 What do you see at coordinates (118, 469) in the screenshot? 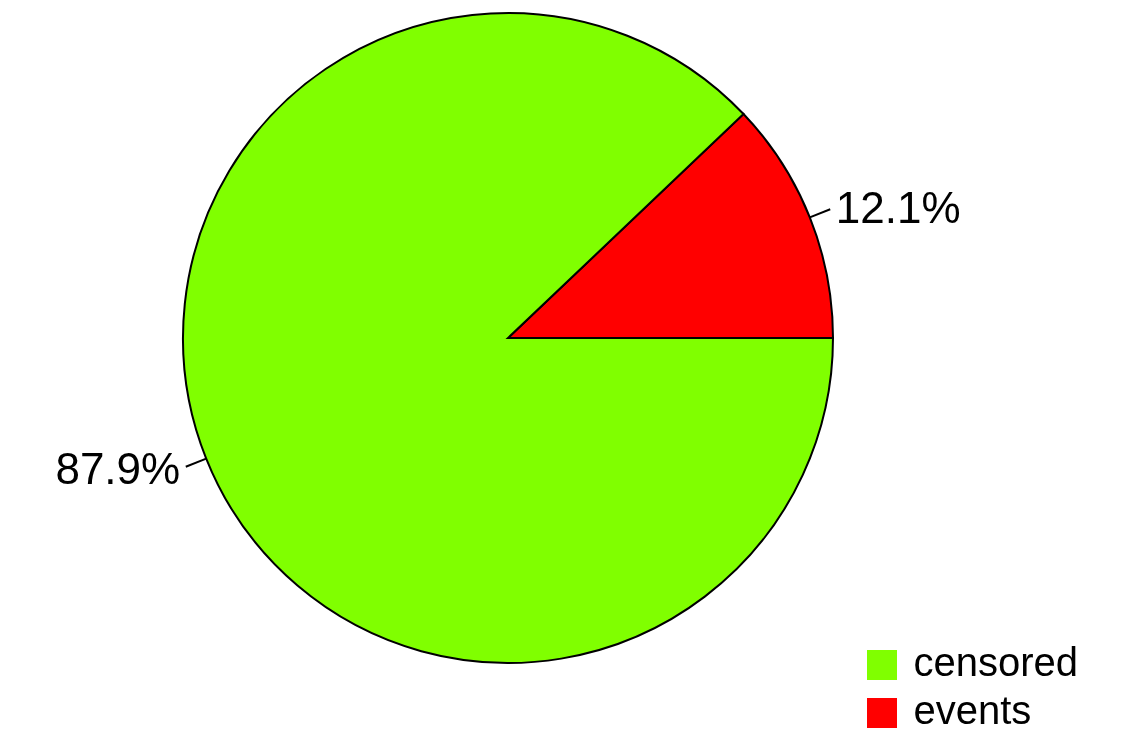
I see `data-label: 87.9%` at bounding box center [118, 469].